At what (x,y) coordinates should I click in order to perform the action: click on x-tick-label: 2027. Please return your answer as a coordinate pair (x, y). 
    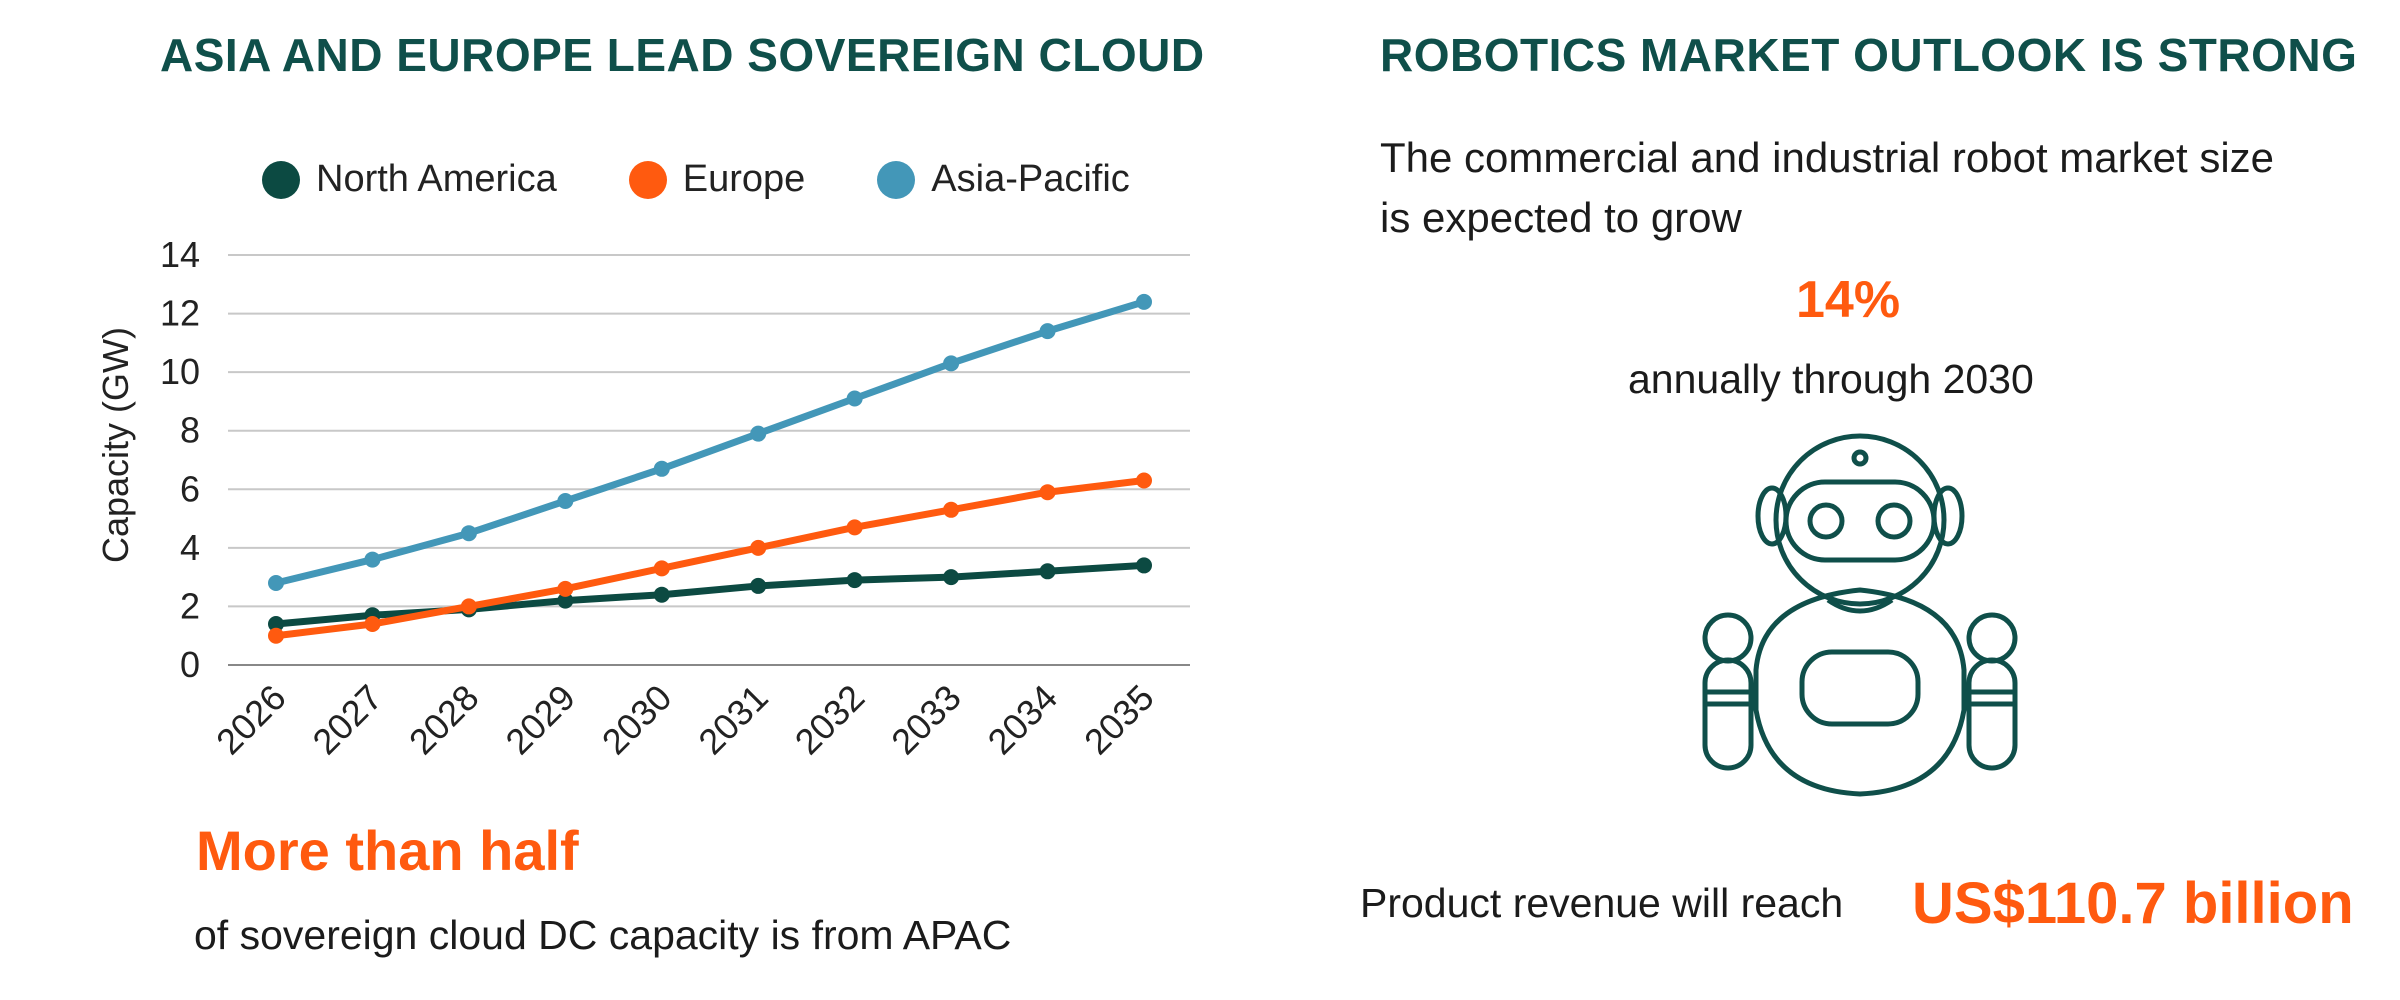
    Looking at the image, I should click on (347, 720).